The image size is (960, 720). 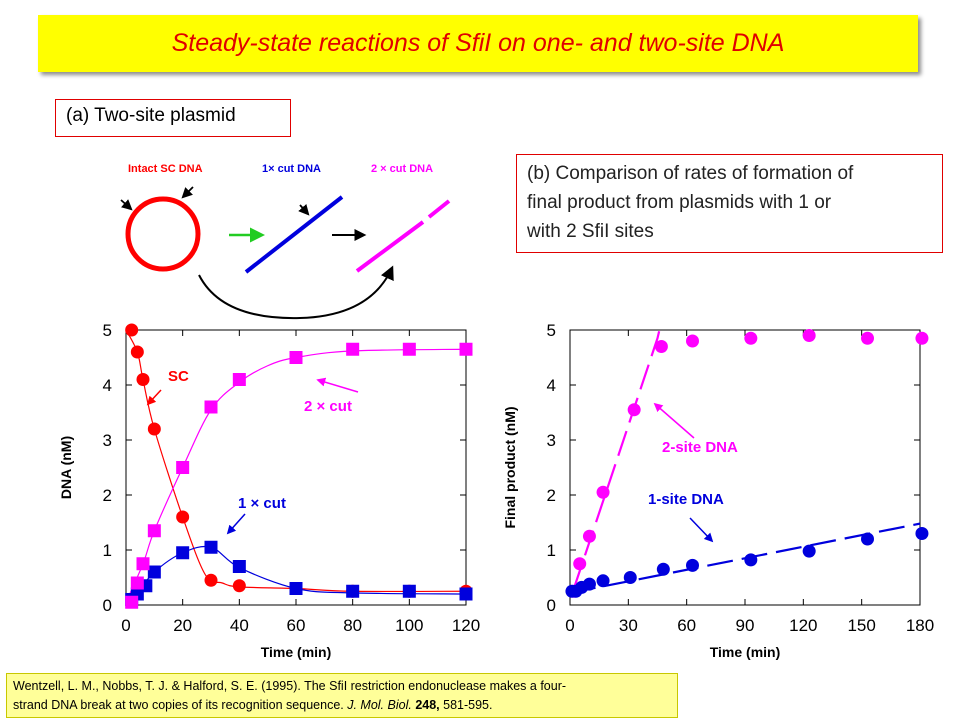 What do you see at coordinates (262, 503) in the screenshot?
I see `series-label: 1 × cut` at bounding box center [262, 503].